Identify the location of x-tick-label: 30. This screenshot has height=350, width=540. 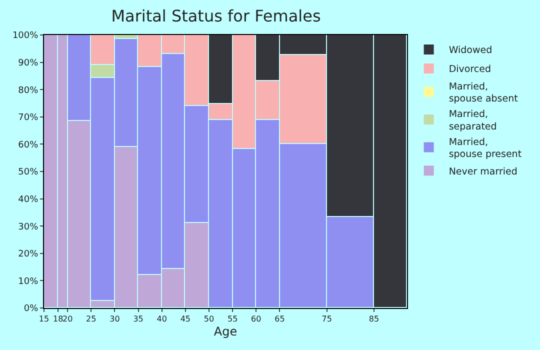
(115, 319).